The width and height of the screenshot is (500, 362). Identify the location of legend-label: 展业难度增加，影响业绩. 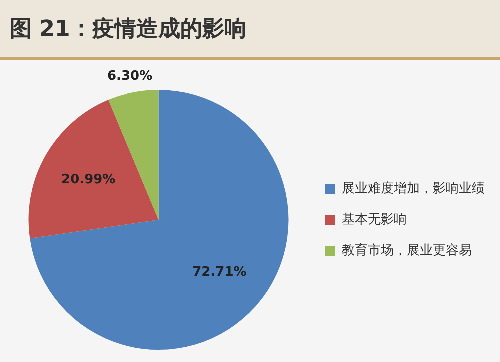
(413, 188).